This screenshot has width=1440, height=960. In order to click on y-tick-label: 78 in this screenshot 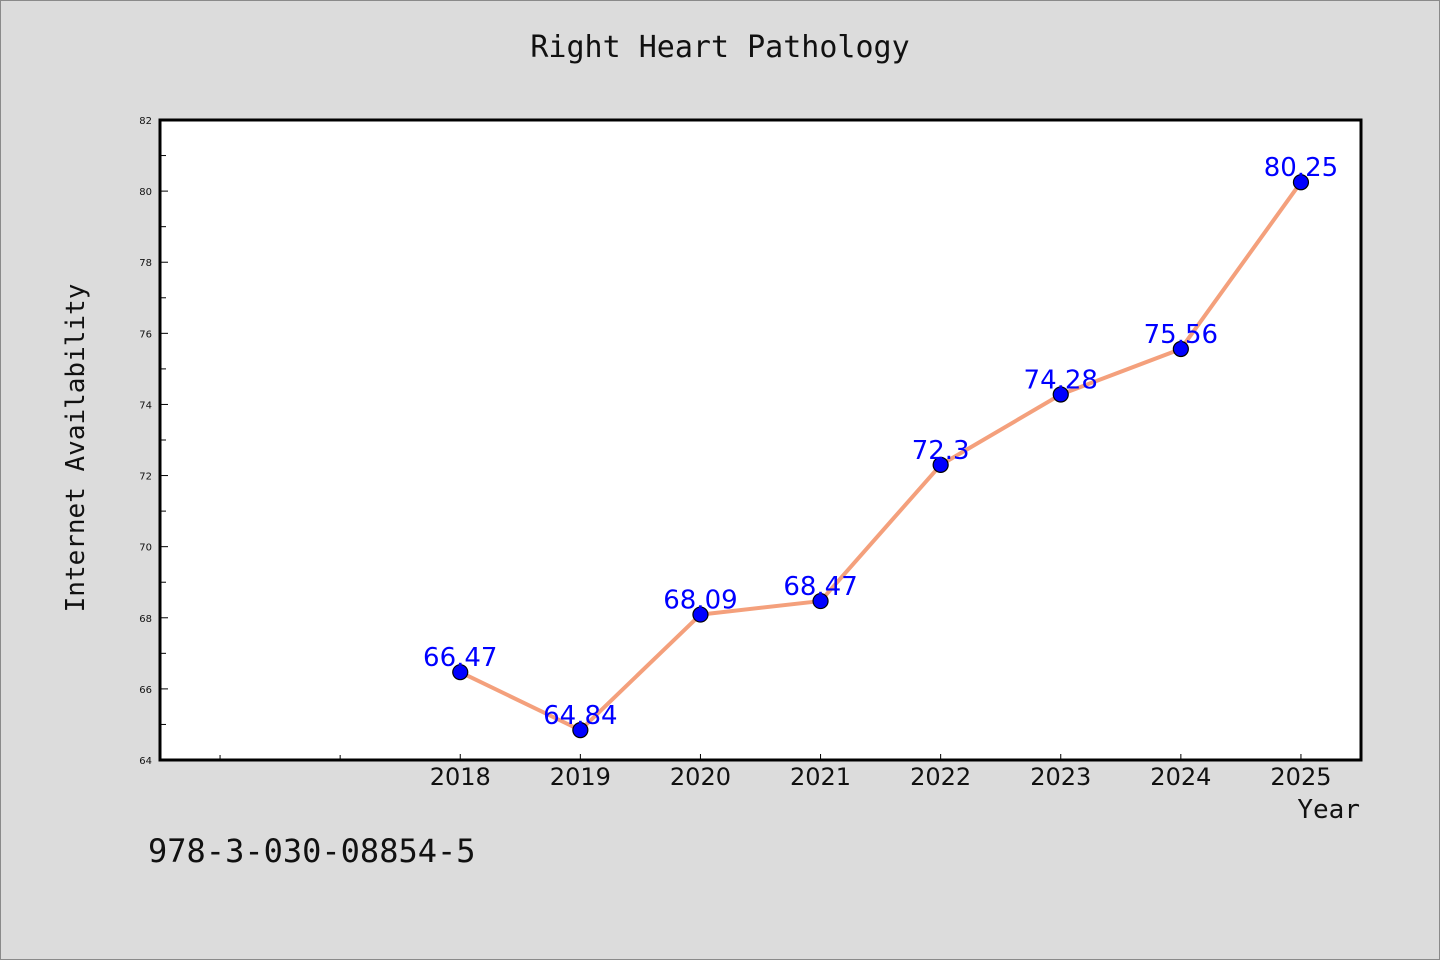, I will do `click(145, 263)`.